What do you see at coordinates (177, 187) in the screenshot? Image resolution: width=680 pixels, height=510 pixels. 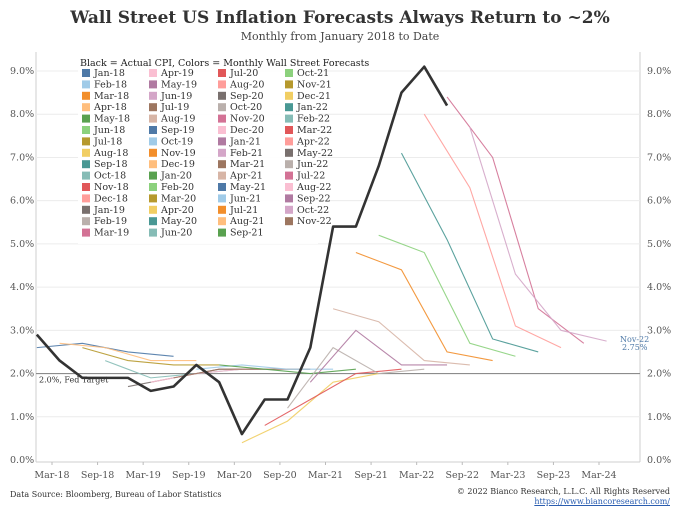 I see `legend-label: Feb-20` at bounding box center [177, 187].